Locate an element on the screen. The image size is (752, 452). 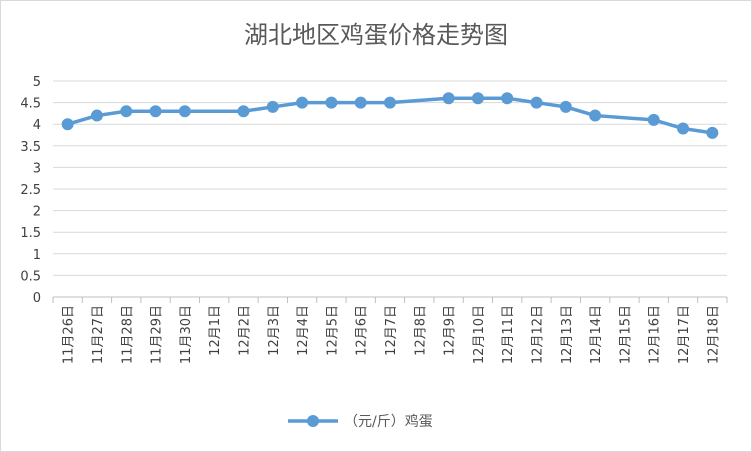
x-tick-label: 12月11日 is located at coordinates (508, 334).